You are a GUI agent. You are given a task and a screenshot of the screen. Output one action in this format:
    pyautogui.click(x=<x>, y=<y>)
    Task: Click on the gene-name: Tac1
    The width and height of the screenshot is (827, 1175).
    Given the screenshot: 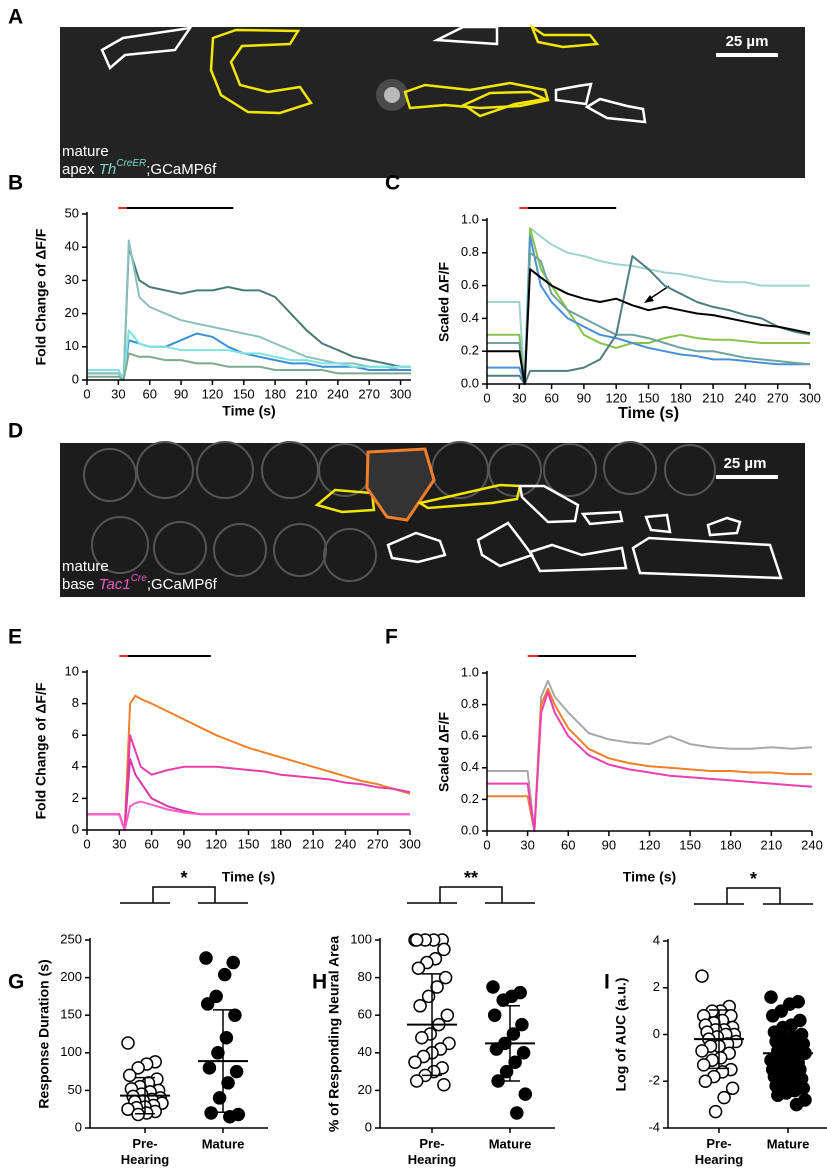 What is the action you would take?
    pyautogui.click(x=115, y=584)
    